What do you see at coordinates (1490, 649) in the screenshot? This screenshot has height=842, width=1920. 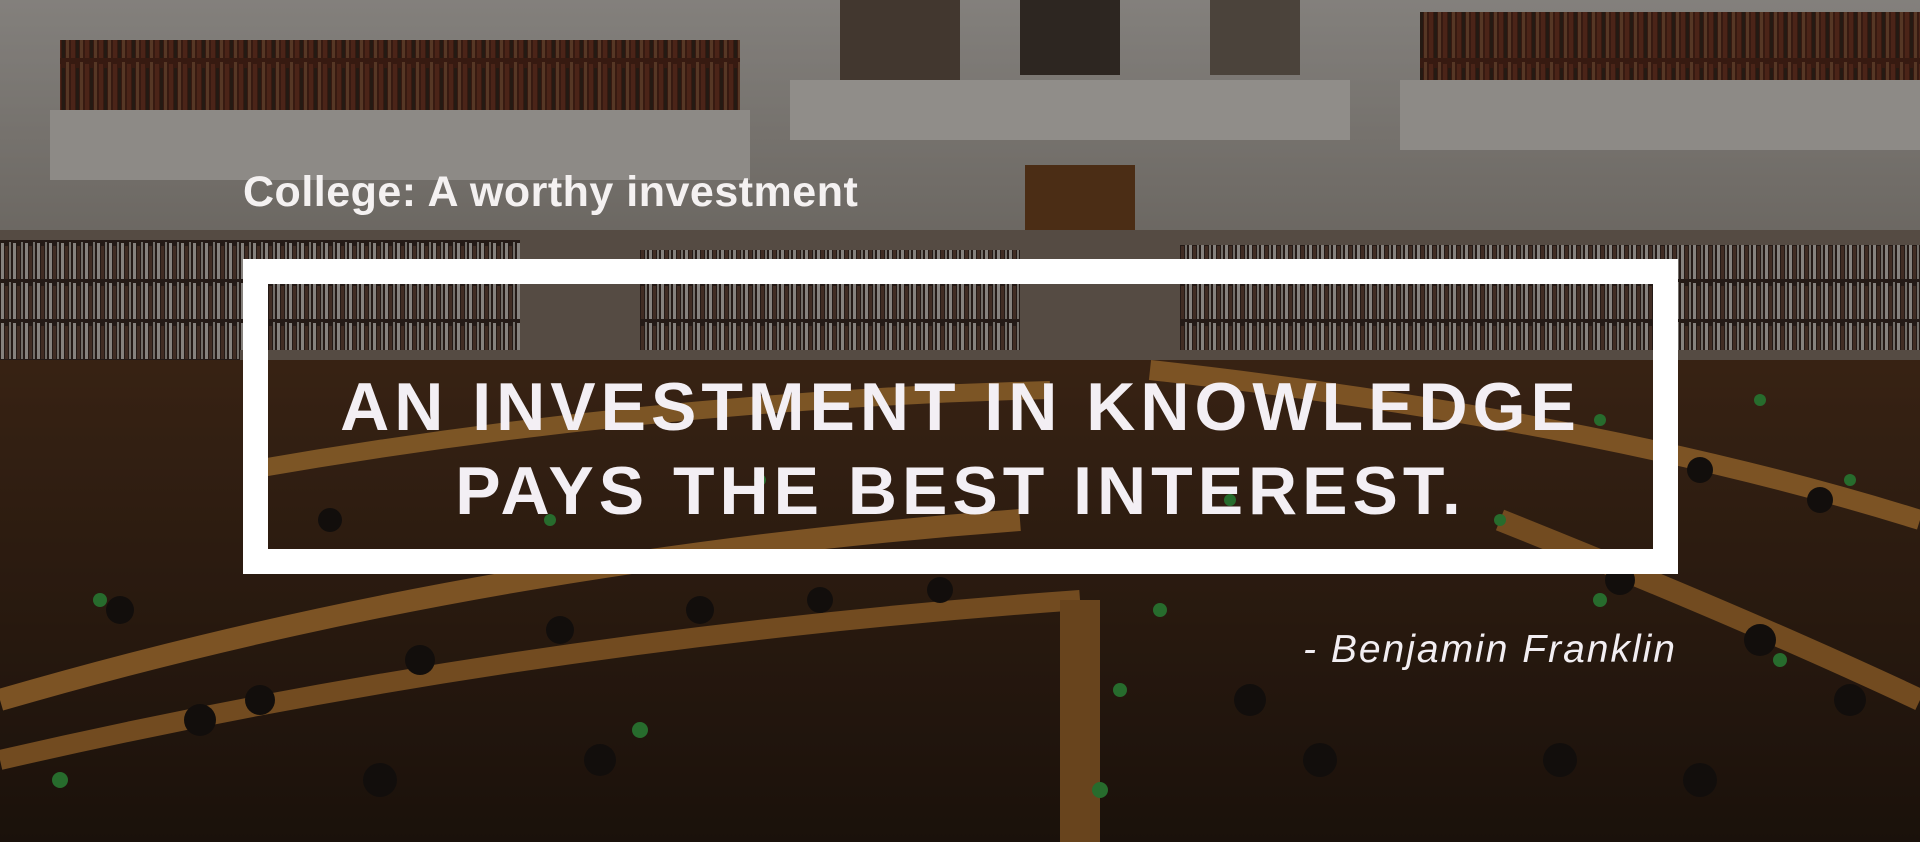 I see `quote-attribution: - Benjamin Franklin` at bounding box center [1490, 649].